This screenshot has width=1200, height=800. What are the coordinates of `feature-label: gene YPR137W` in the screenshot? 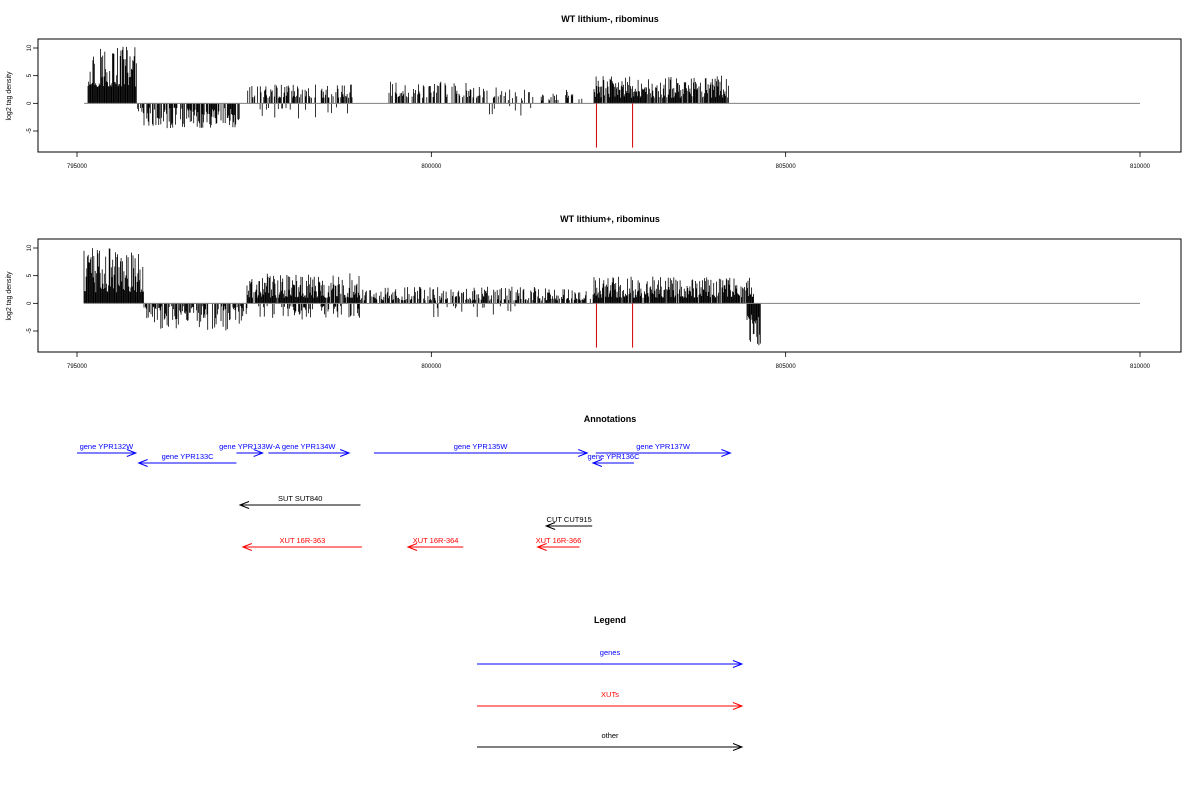 It's located at (663, 446).